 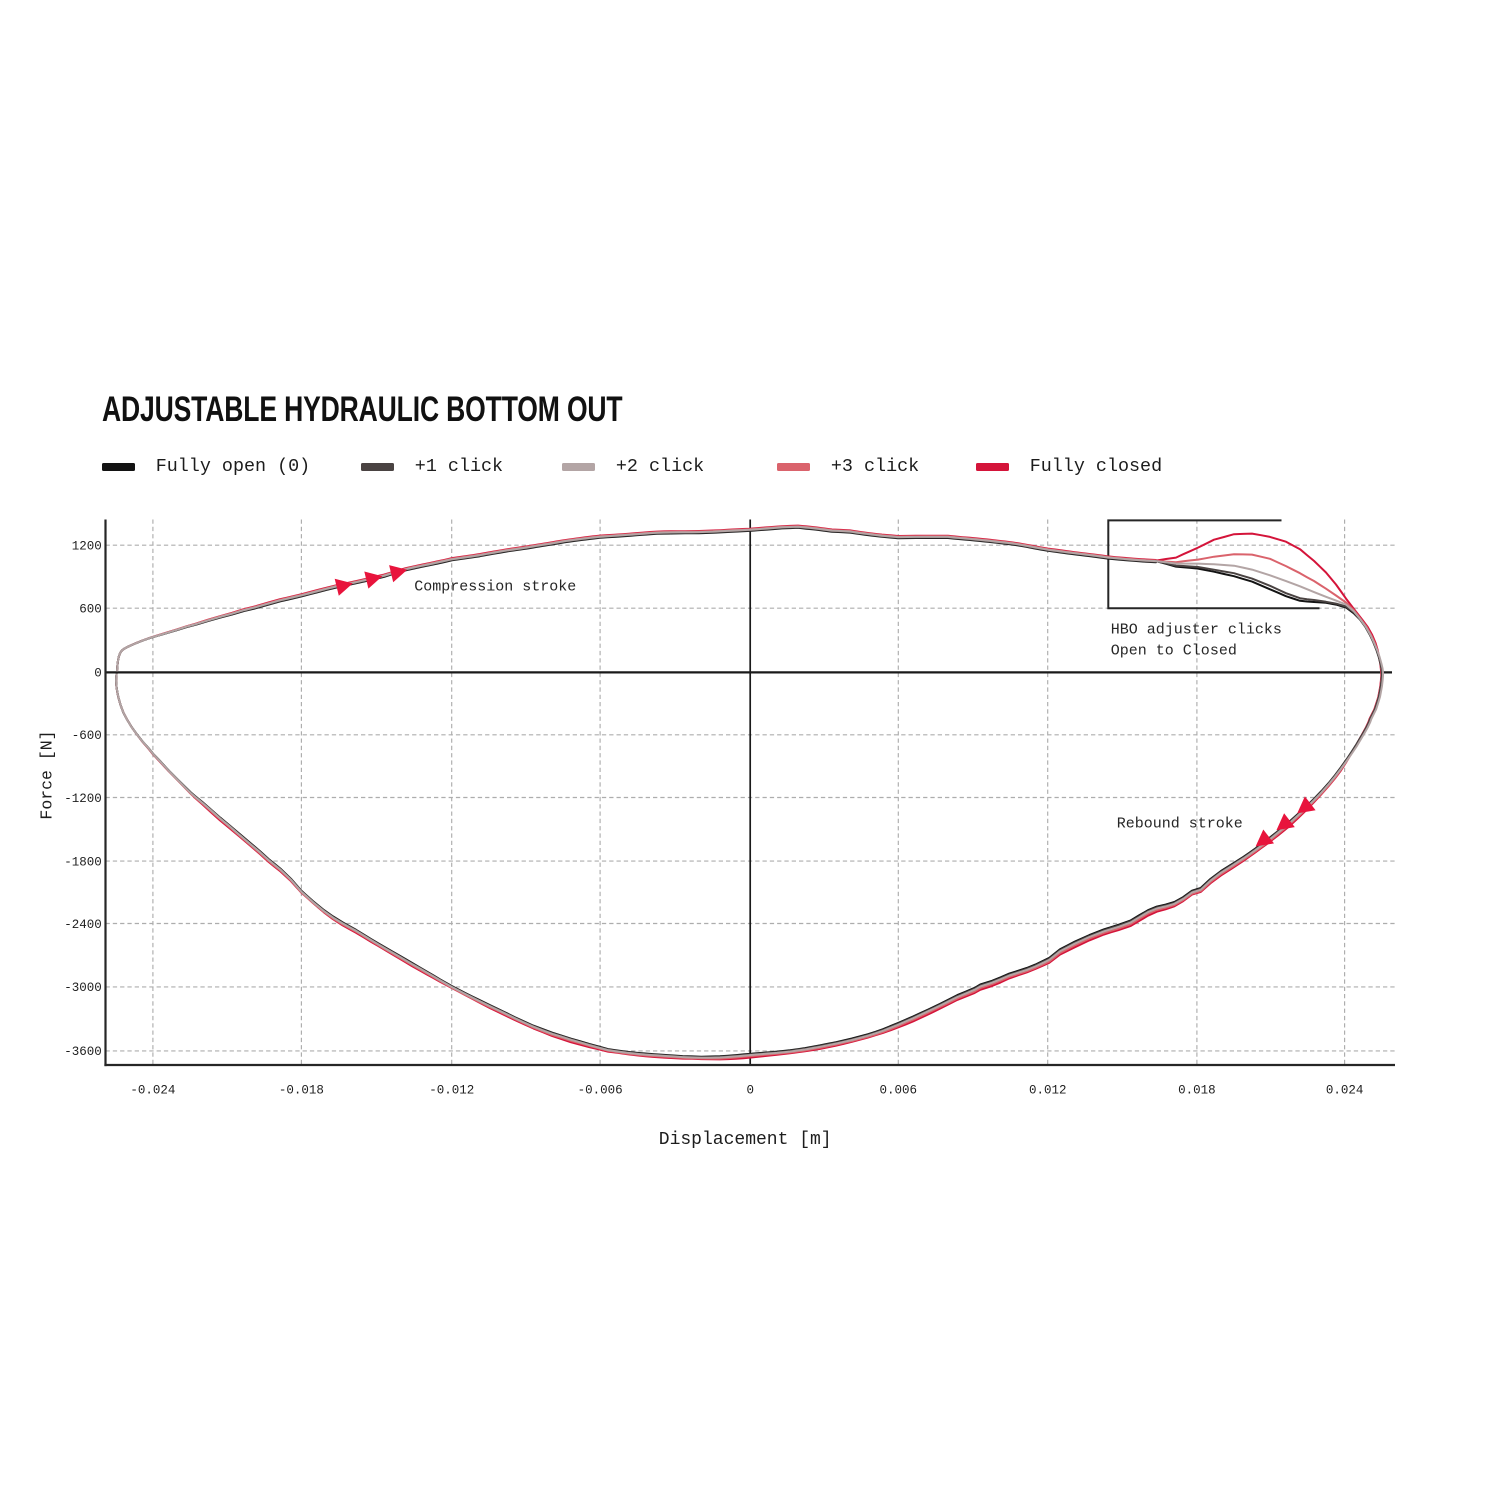 I want to click on svg-text: 1200, so click(x=87, y=547).